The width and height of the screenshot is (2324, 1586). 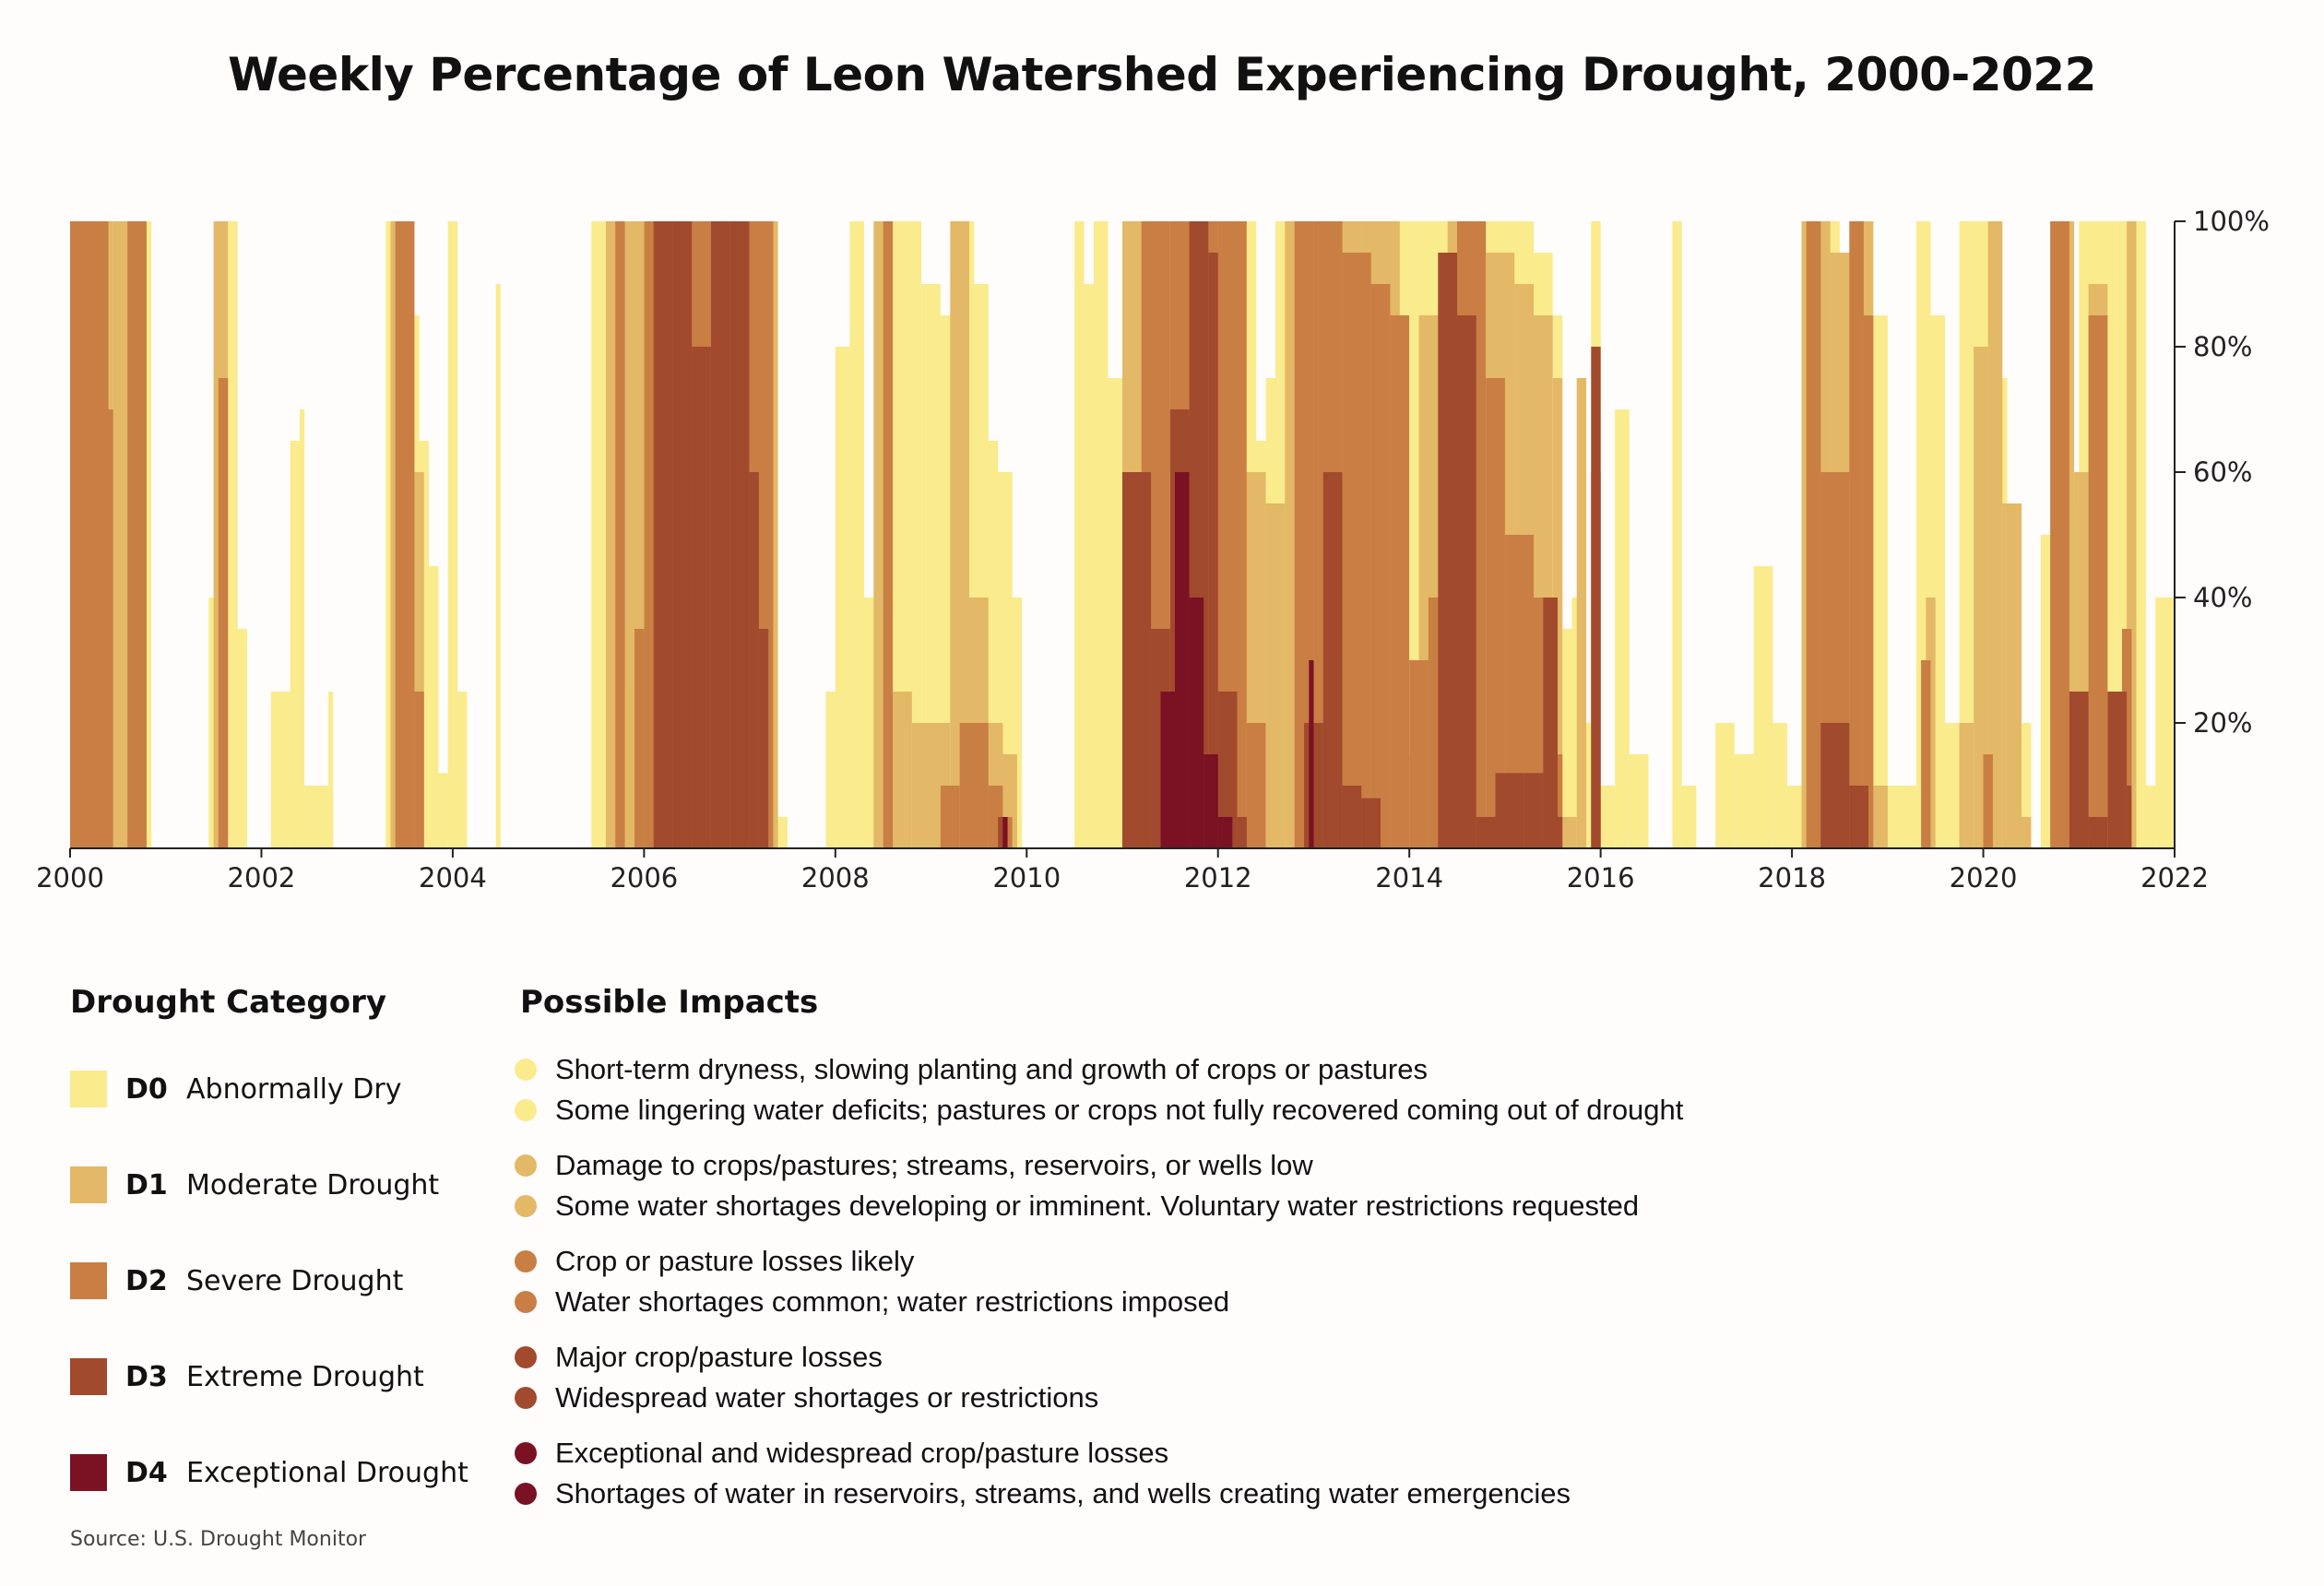 What do you see at coordinates (146, 1184) in the screenshot?
I see `d1-code: D1` at bounding box center [146, 1184].